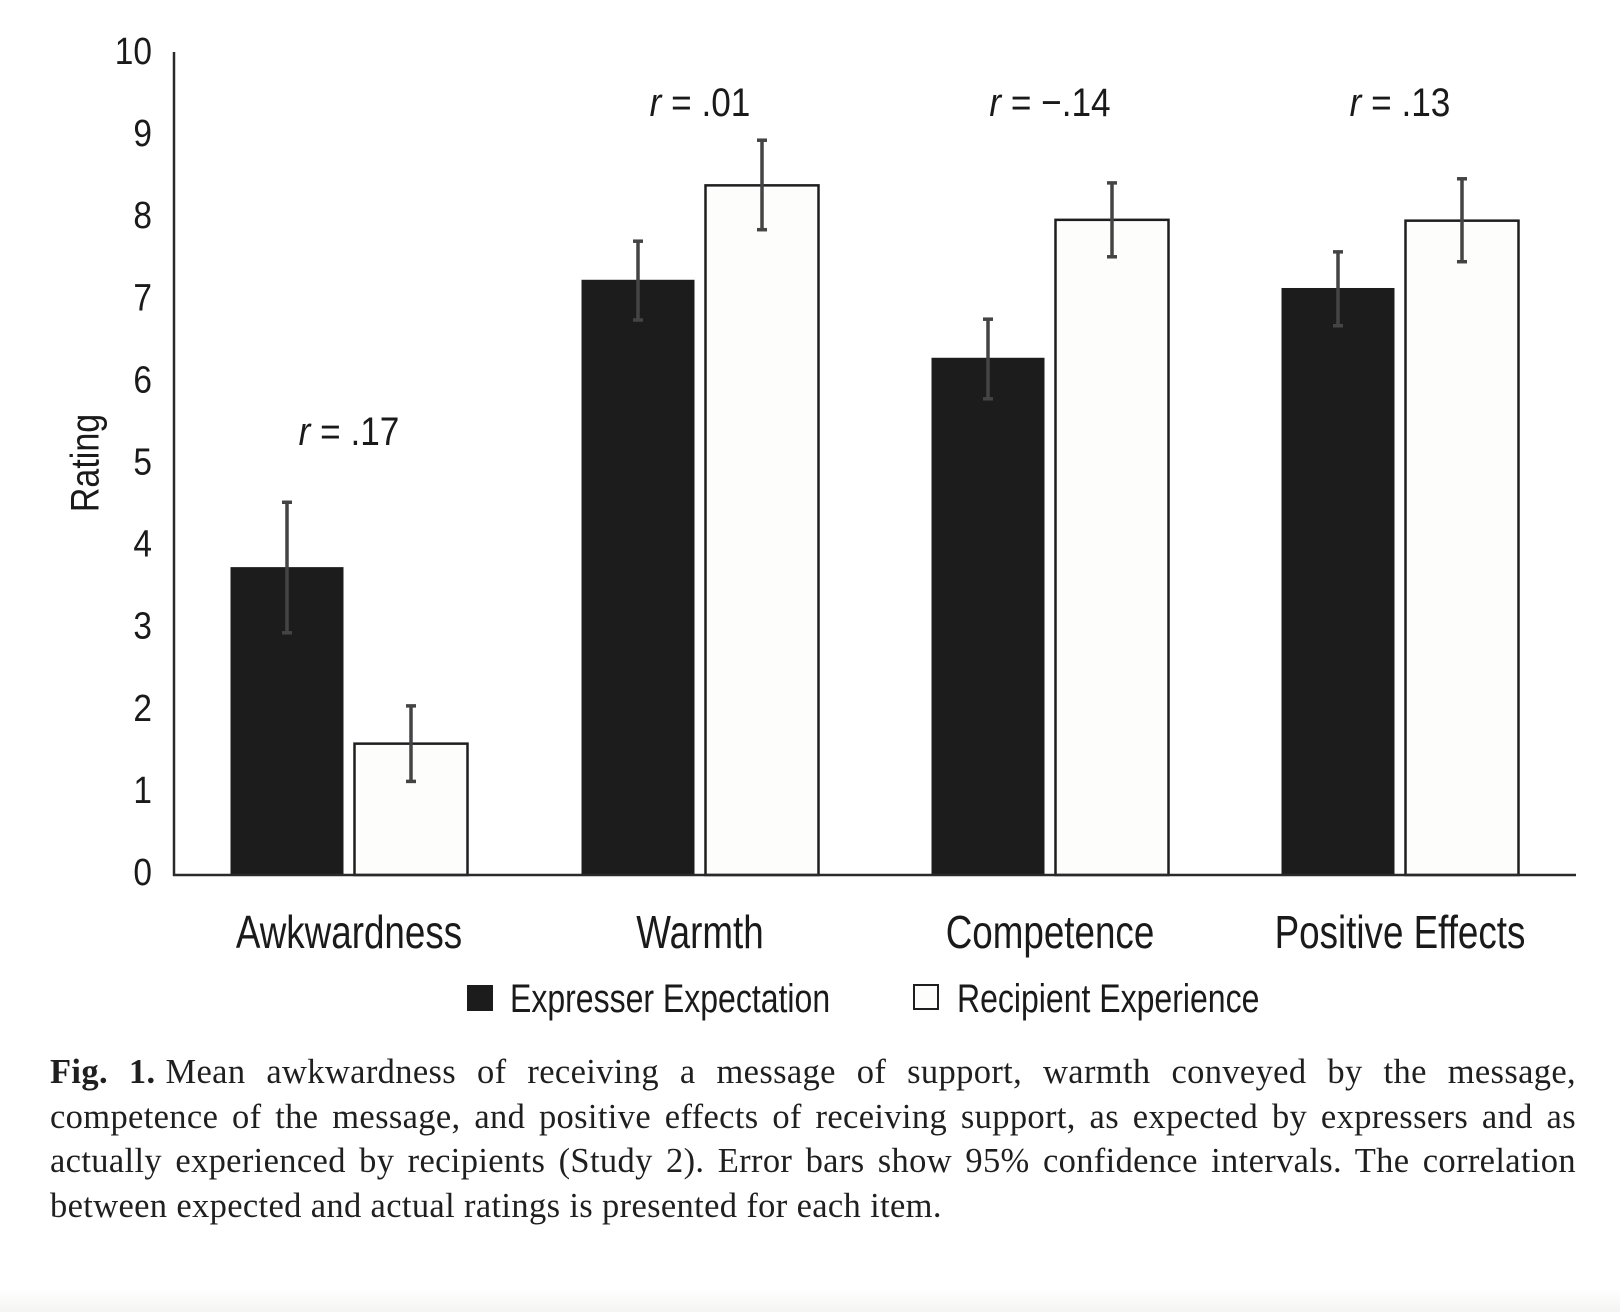 The image size is (1620, 1312). I want to click on y-tick-label: 3, so click(142, 626).